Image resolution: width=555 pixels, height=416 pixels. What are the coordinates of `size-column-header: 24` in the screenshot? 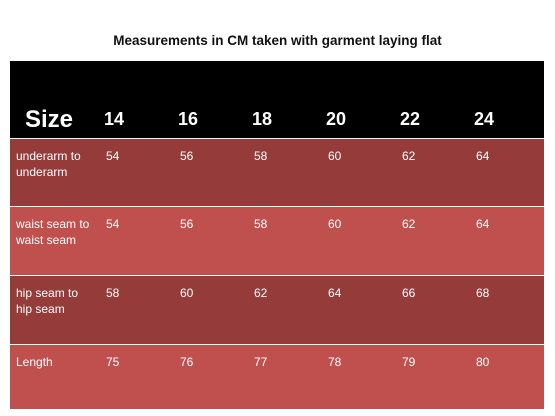 It's located at (507, 100).